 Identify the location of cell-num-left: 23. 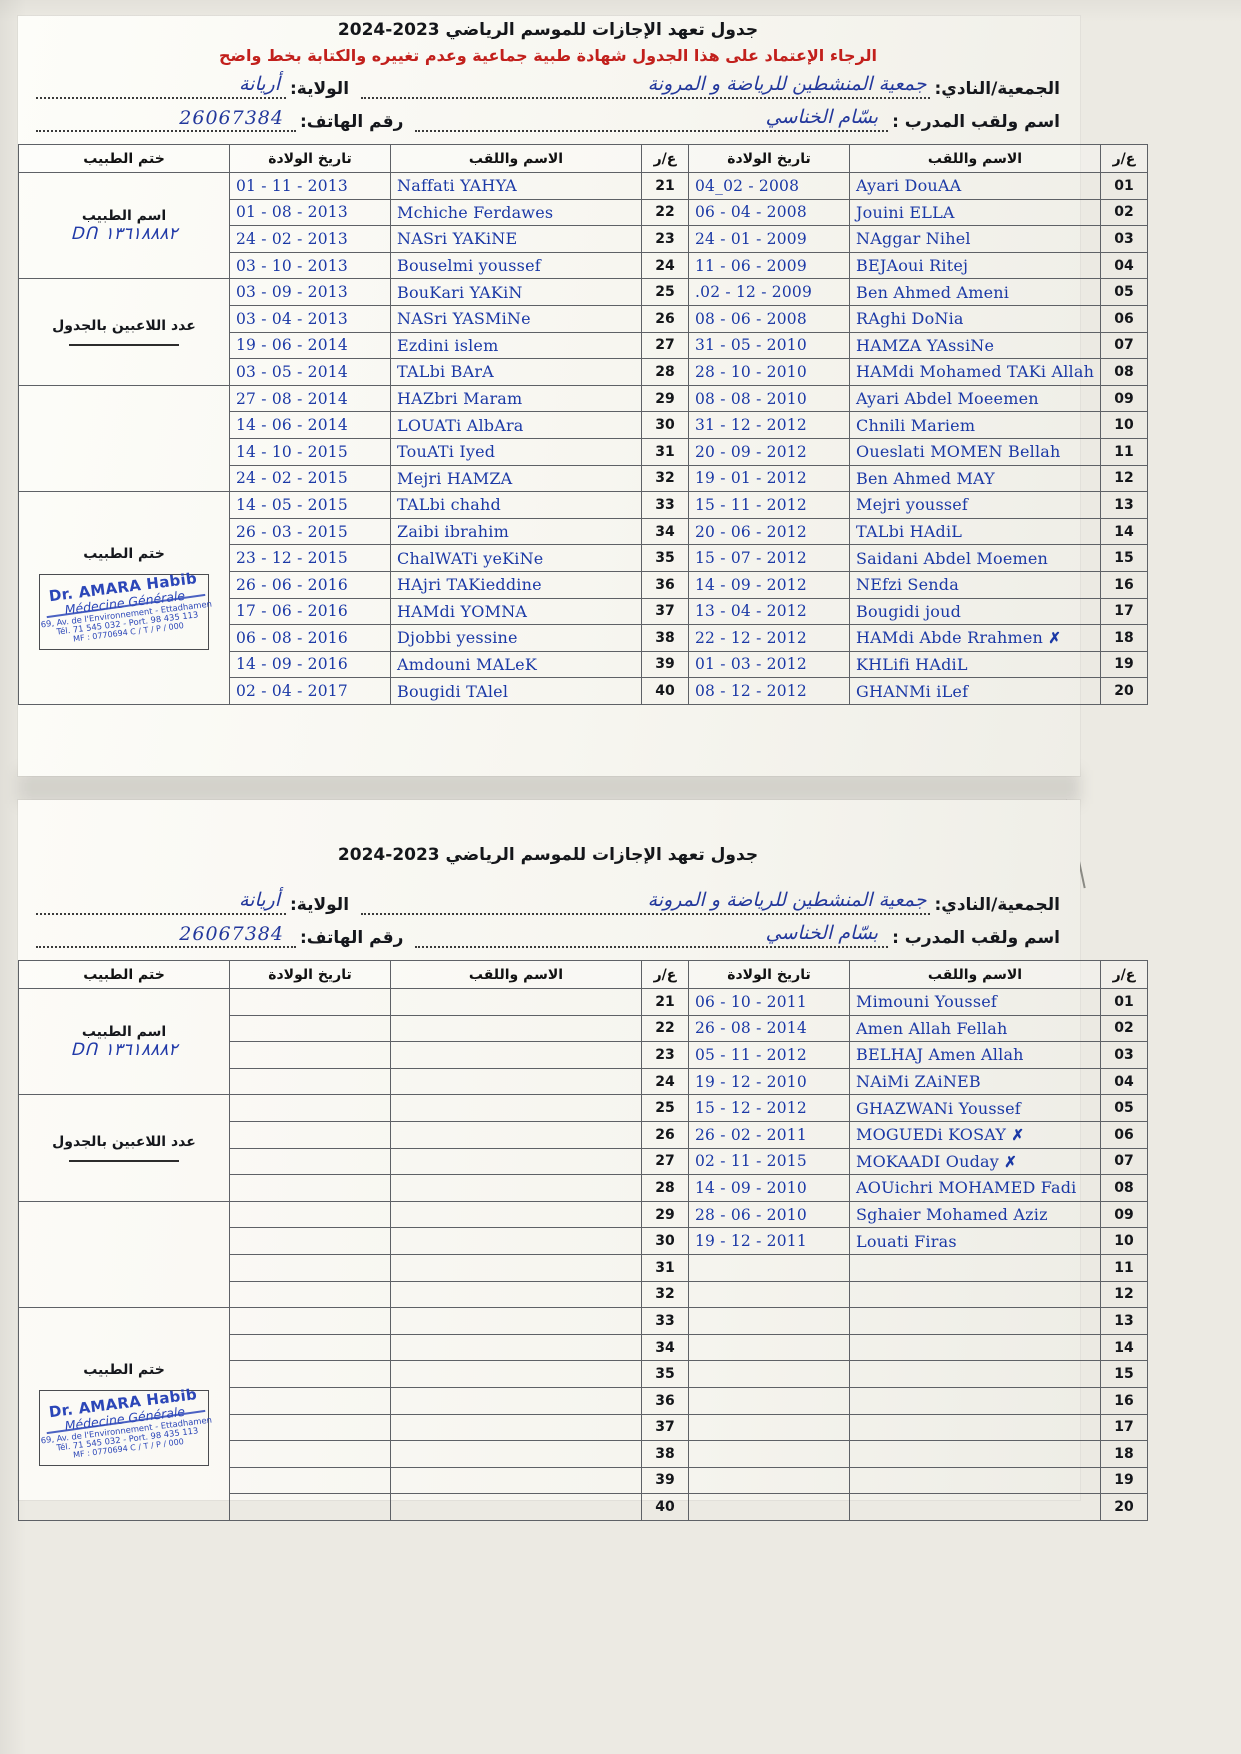
(665, 1055).